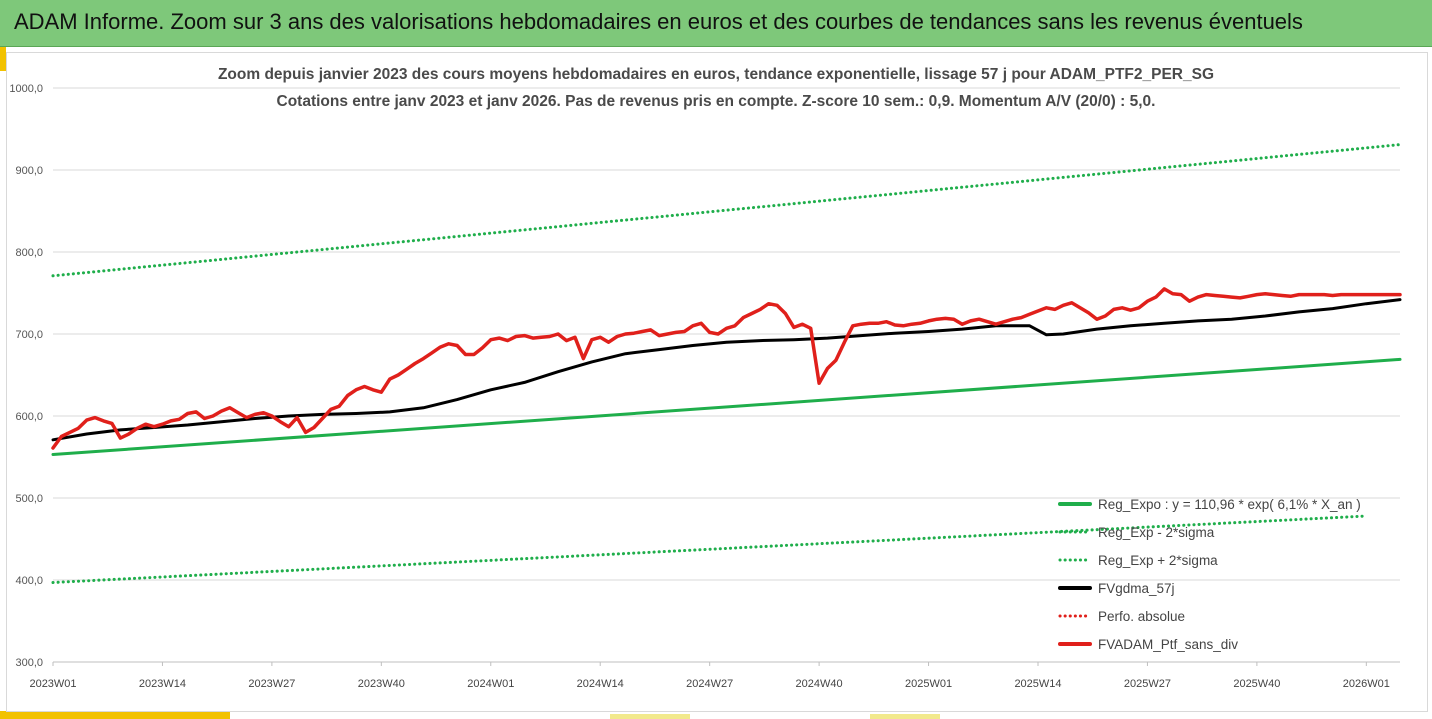 The height and width of the screenshot is (719, 1432). Describe the element at coordinates (1168, 644) in the screenshot. I see `legend-label: FVADAM_Ptf_sans_div` at that location.